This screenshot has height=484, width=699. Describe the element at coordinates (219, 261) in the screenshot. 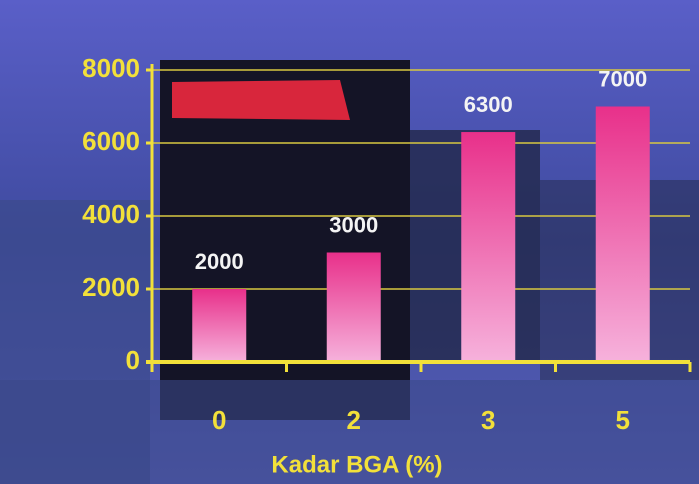

I see `value-label: 2000` at that location.